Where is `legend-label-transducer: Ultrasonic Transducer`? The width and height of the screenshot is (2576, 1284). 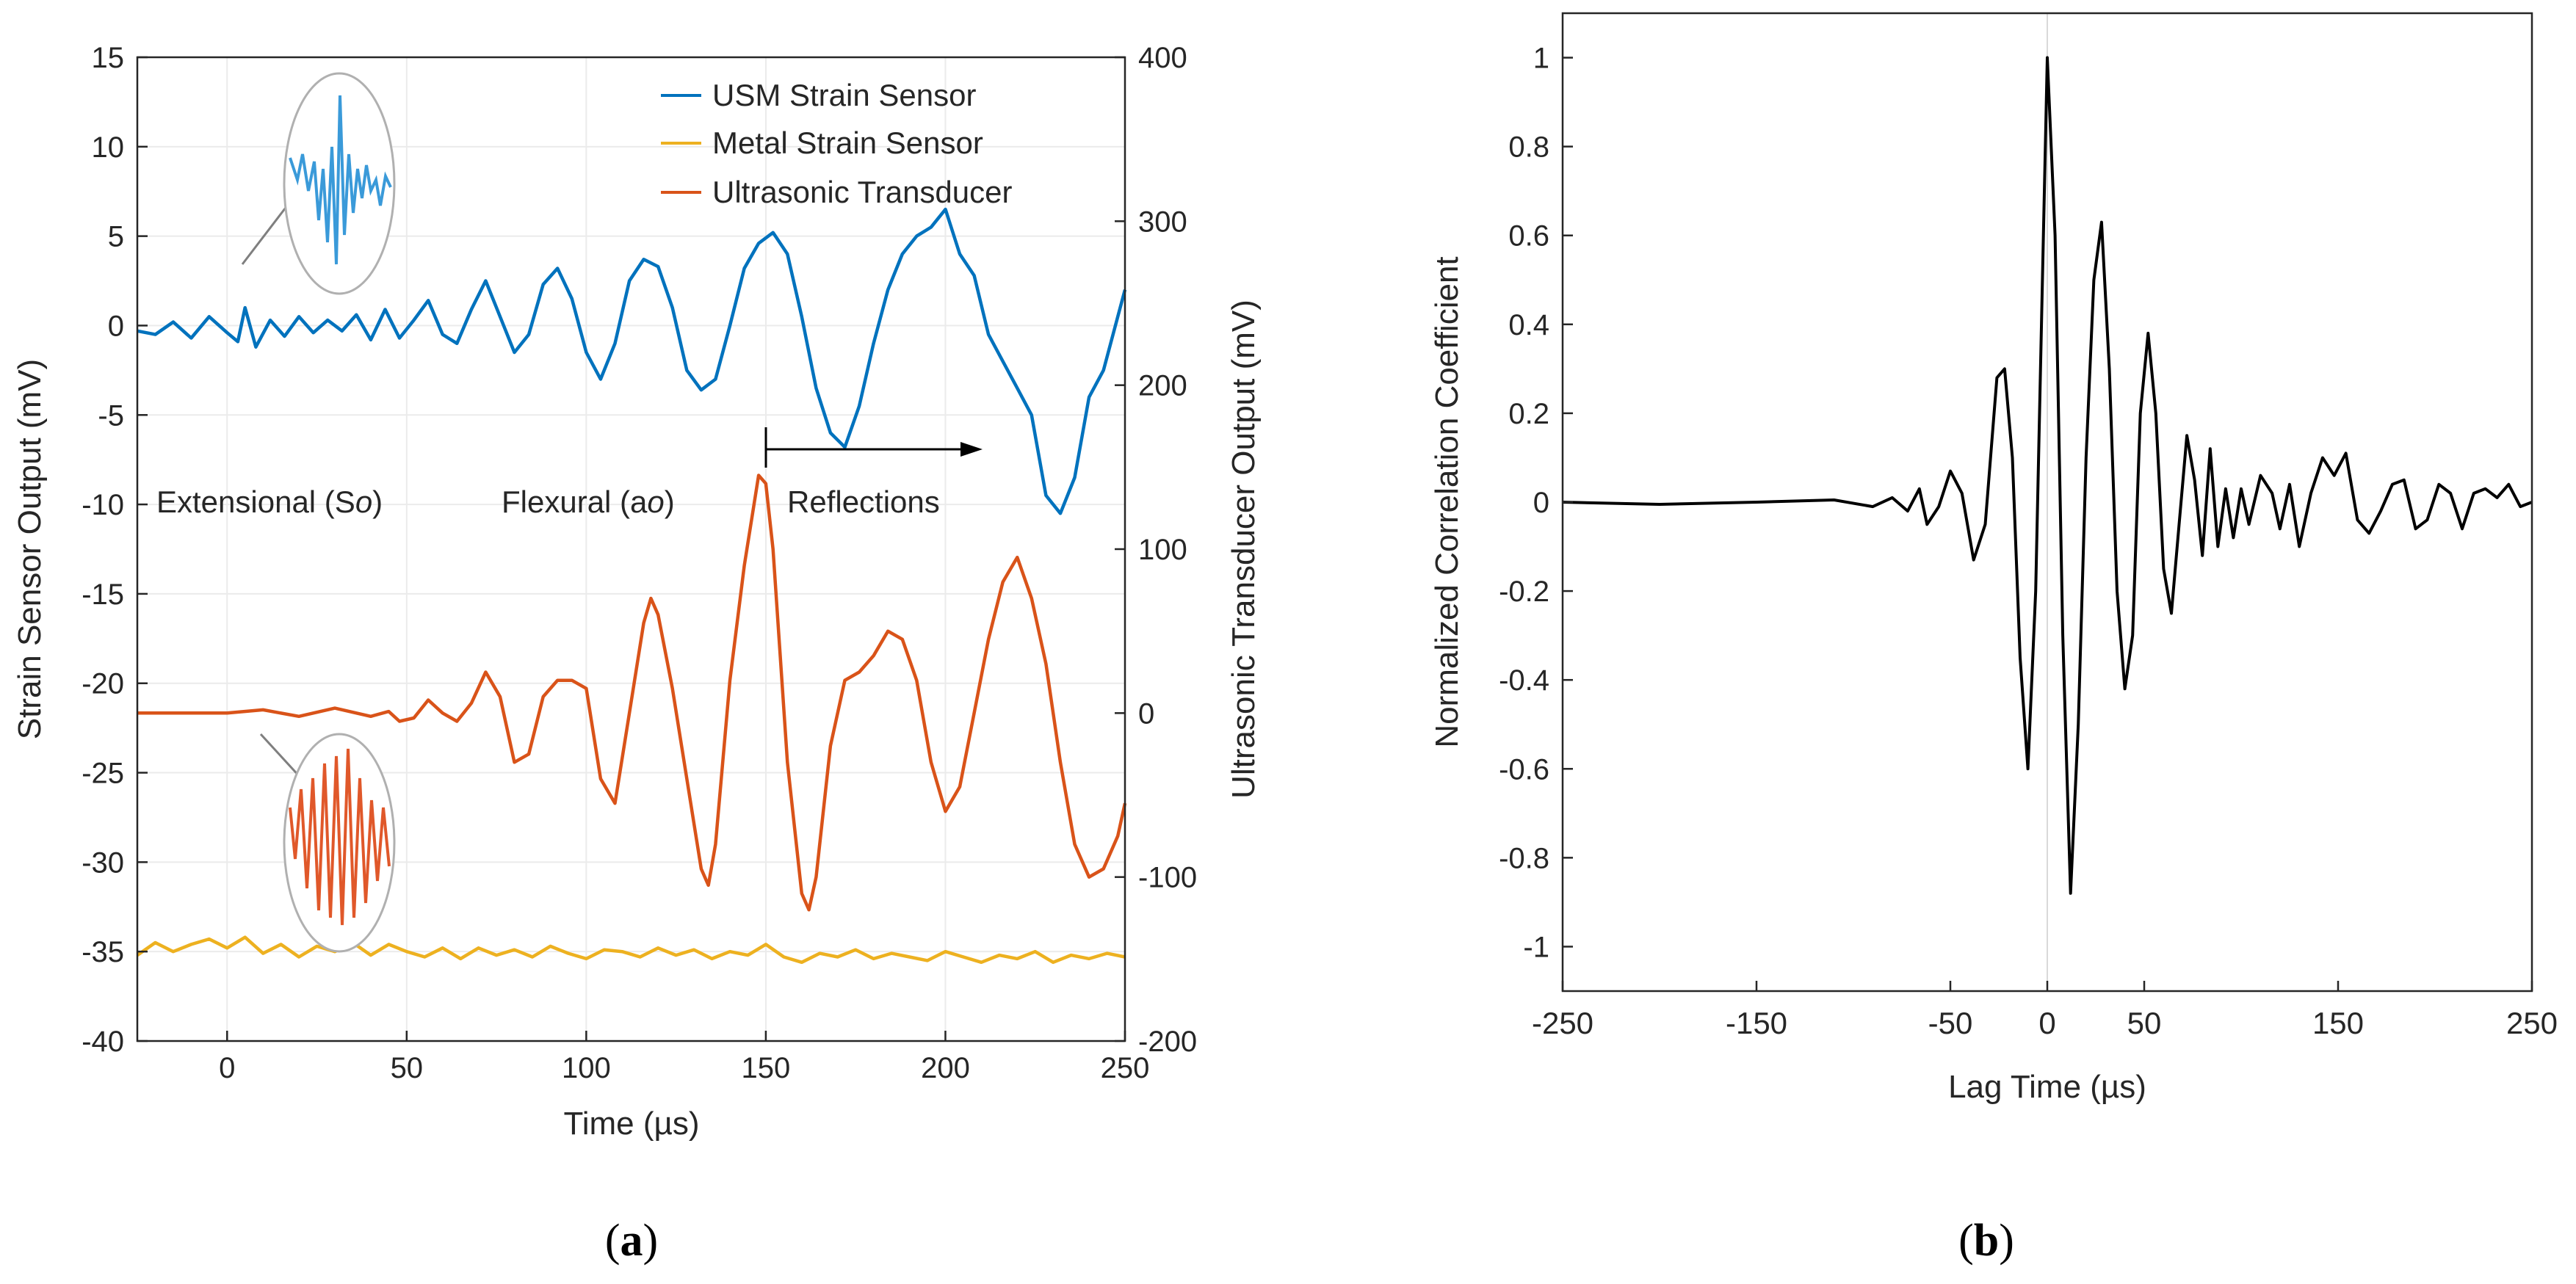
legend-label-transducer: Ultrasonic Transducer is located at coordinates (862, 192).